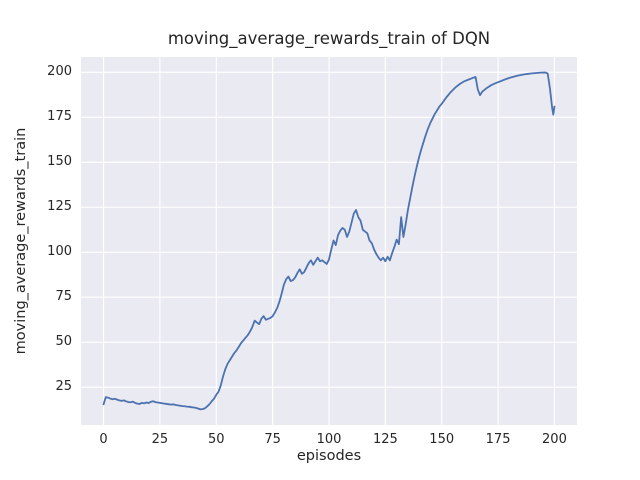 The width and height of the screenshot is (640, 480). I want to click on x-tick-label: 200, so click(554, 439).